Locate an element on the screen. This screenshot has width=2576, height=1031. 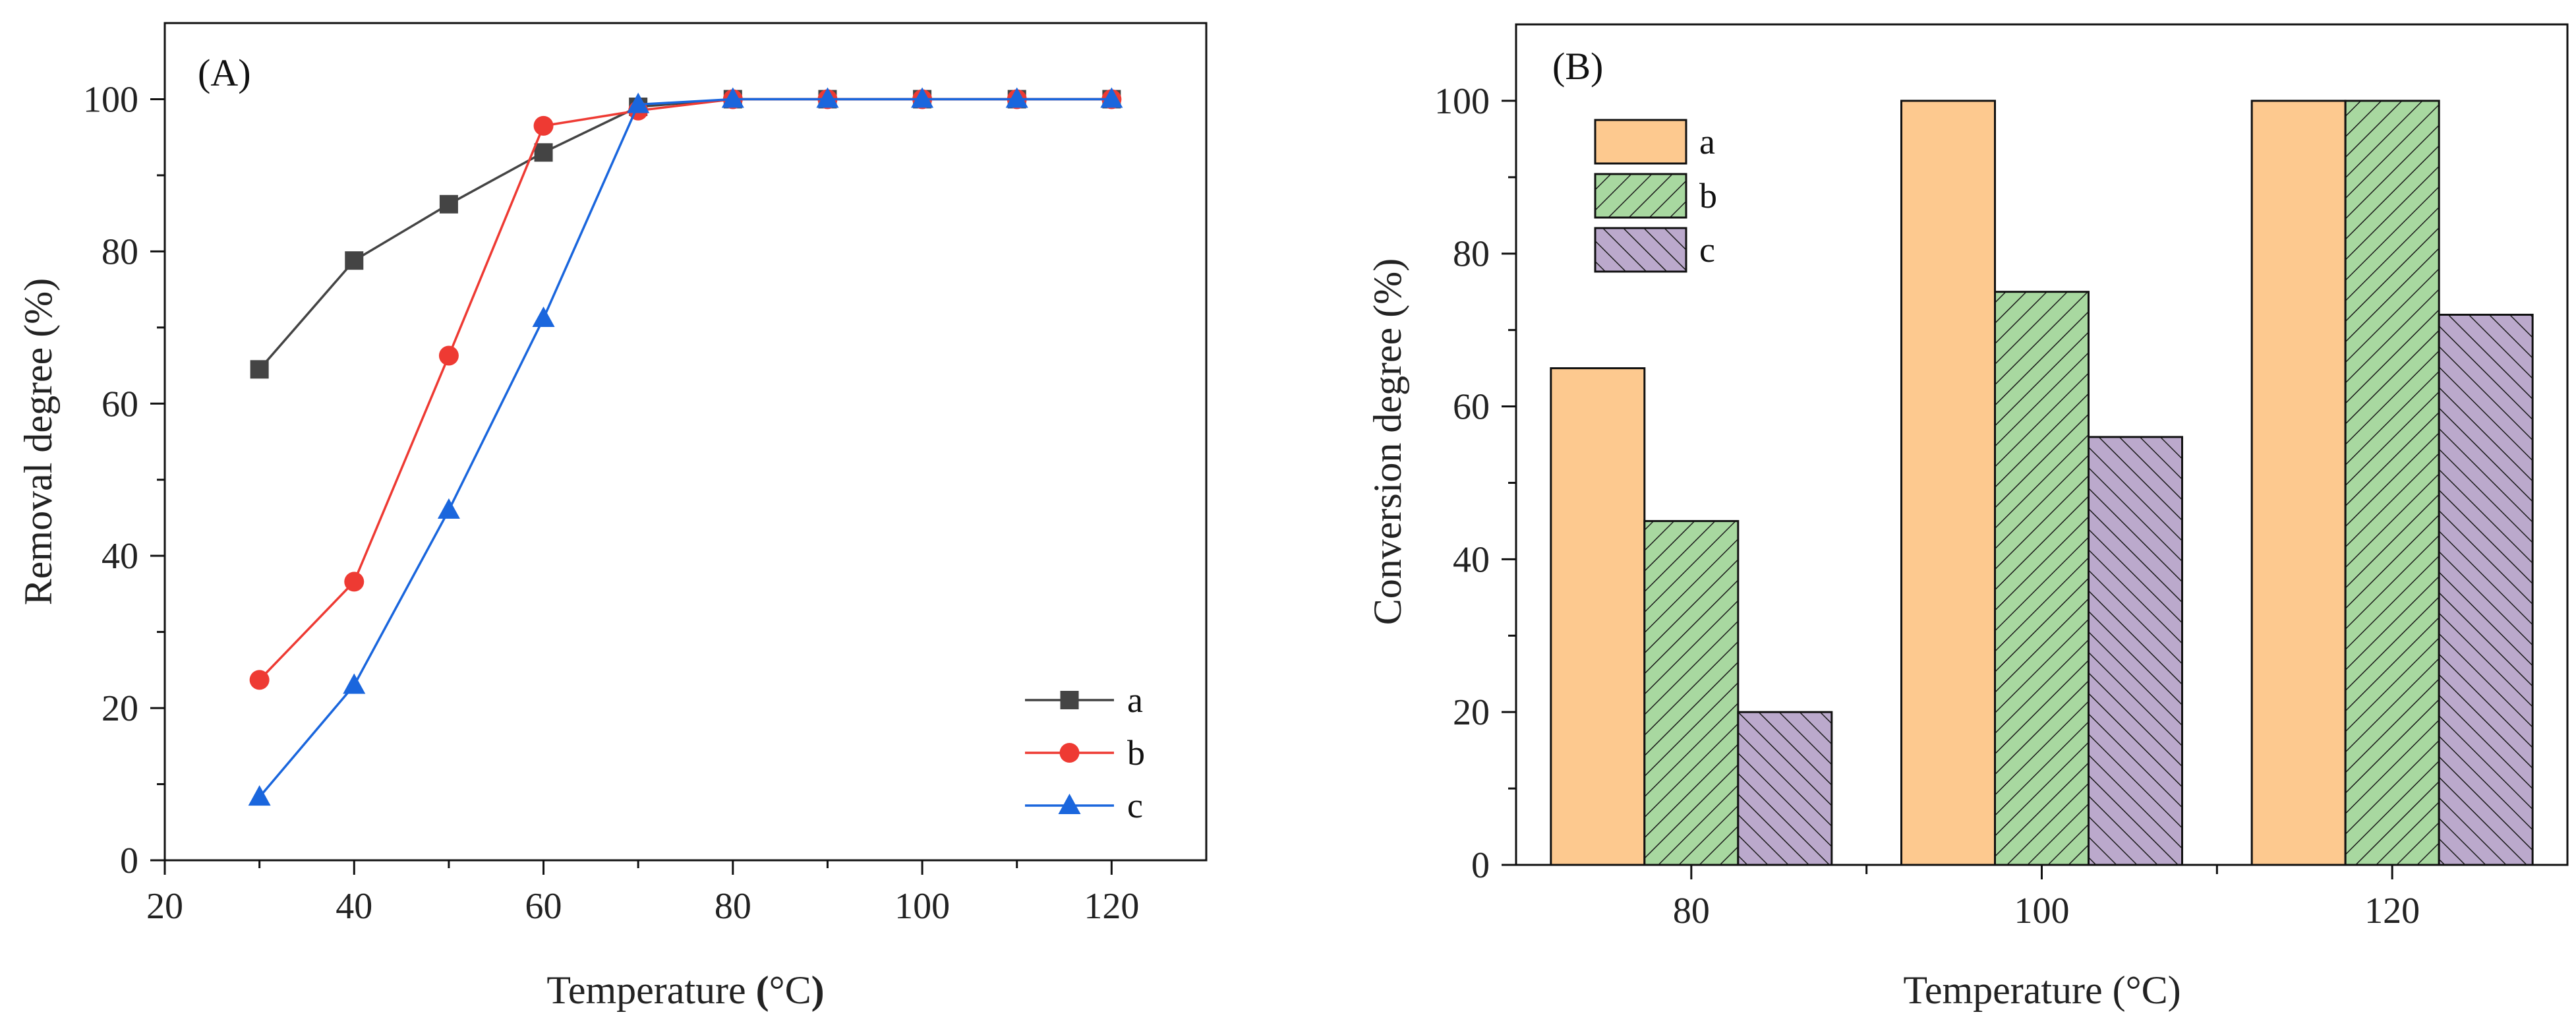
legend-a: abc is located at coordinates (1085, 753).